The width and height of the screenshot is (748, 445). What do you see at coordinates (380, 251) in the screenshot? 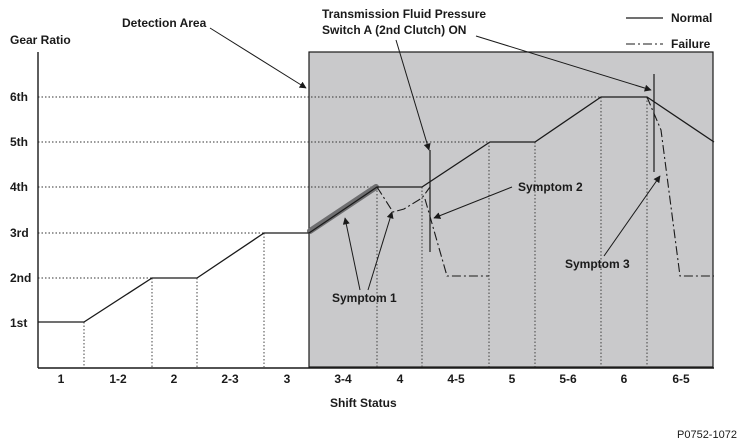
I see `symptom-1-arrow-b` at bounding box center [380, 251].